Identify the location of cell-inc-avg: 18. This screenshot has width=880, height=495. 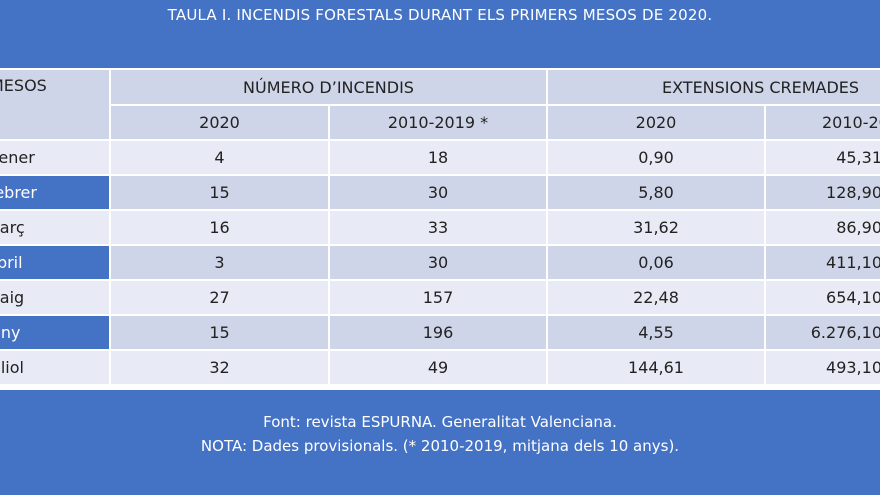
(438, 157).